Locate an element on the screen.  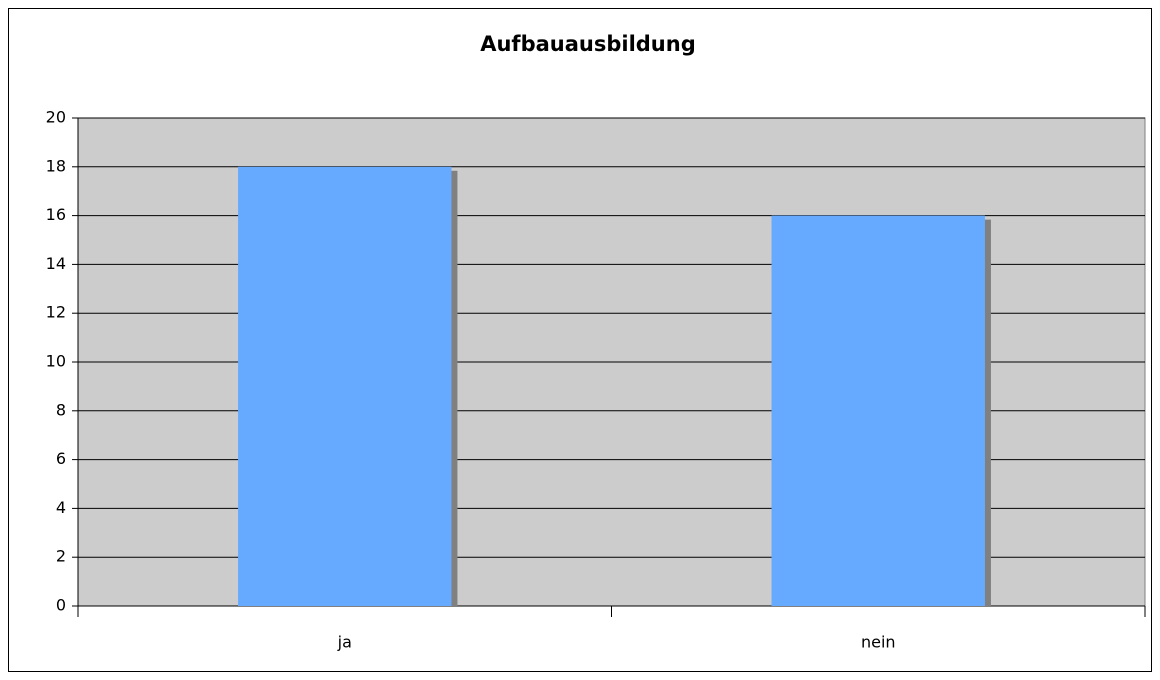
x-tick-label: nein is located at coordinates (878, 642).